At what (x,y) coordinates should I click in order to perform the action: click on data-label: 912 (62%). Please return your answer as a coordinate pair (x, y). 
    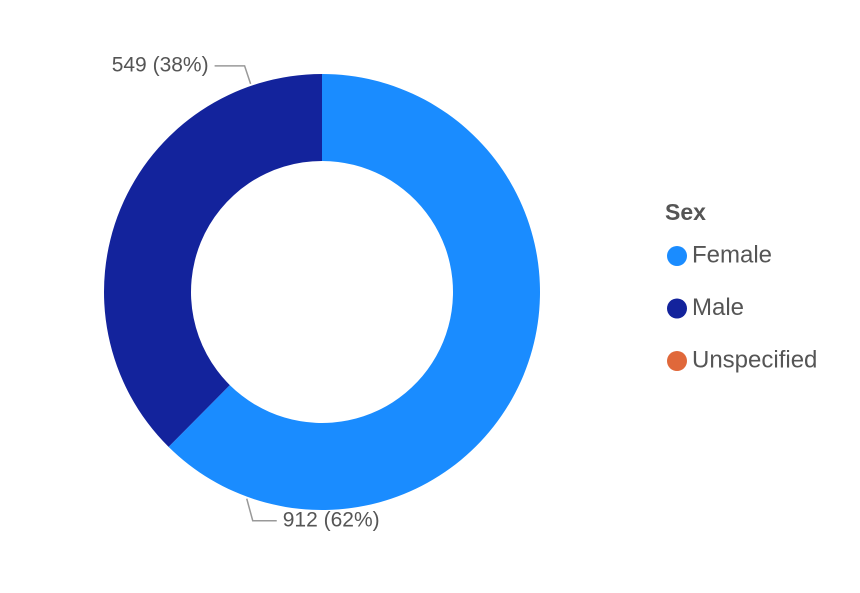
    Looking at the image, I should click on (331, 519).